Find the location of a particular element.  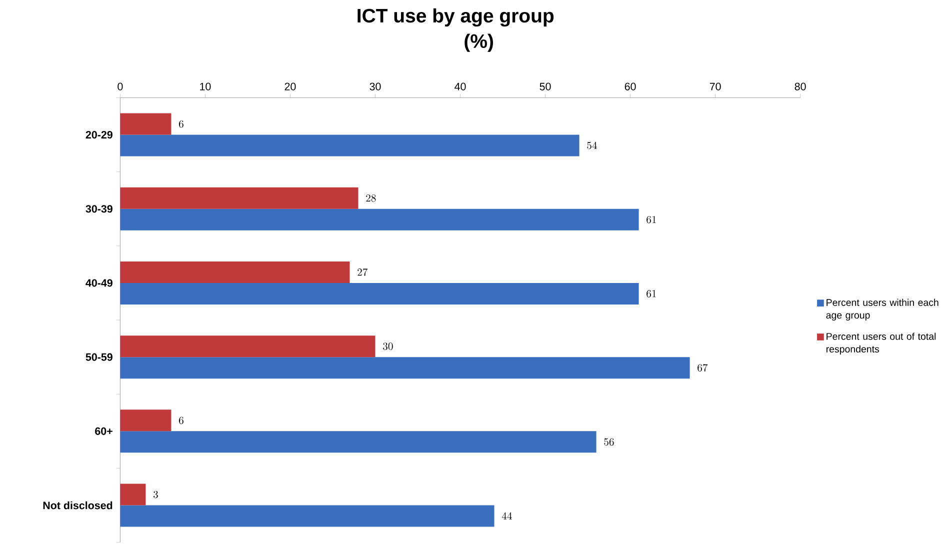

x-tick-label: 50 is located at coordinates (545, 86).